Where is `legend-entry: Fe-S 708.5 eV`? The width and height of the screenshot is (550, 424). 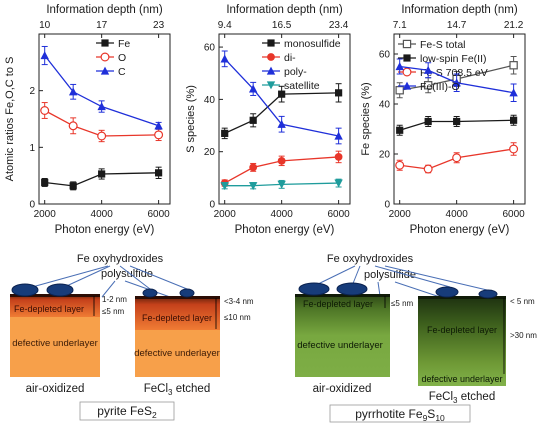
legend-entry: Fe-S 708.5 eV is located at coordinates (443, 73).